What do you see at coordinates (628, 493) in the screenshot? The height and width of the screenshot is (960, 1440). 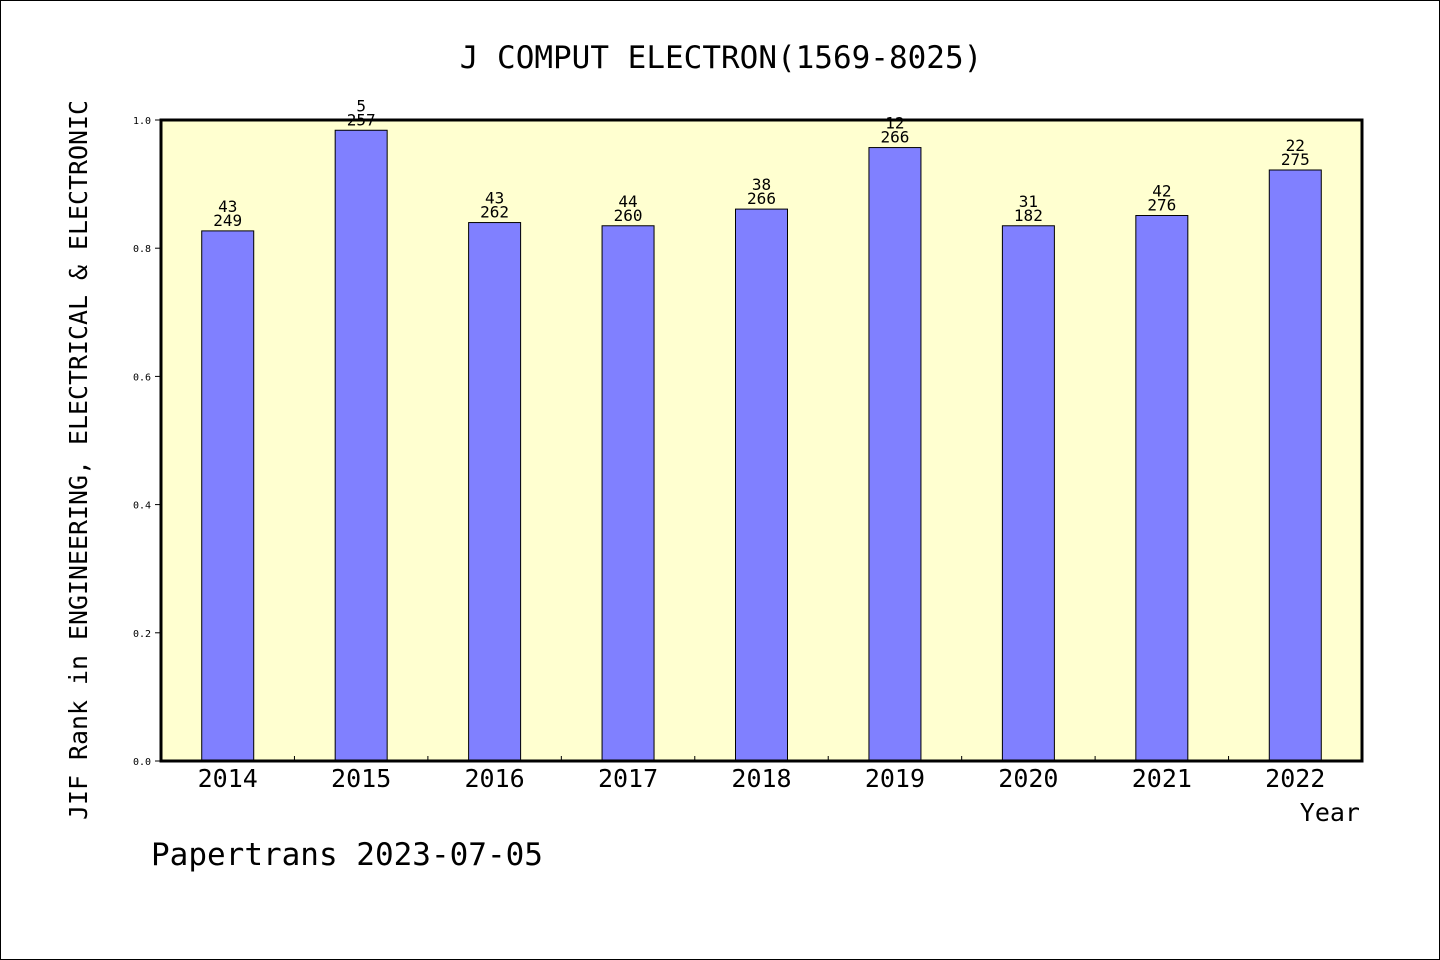 I see `bar-2017` at bounding box center [628, 493].